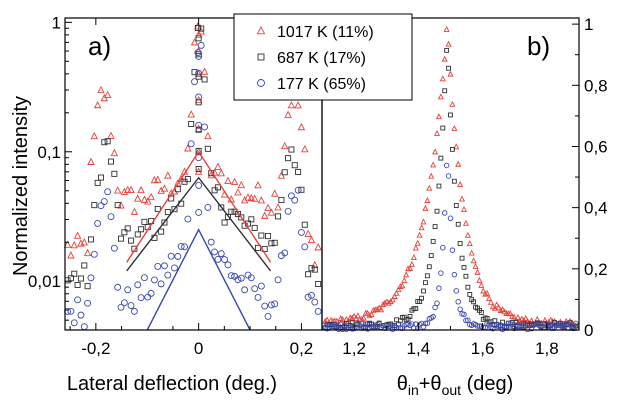 The image size is (618, 401). I want to click on panel-b-label: b), so click(538, 46).